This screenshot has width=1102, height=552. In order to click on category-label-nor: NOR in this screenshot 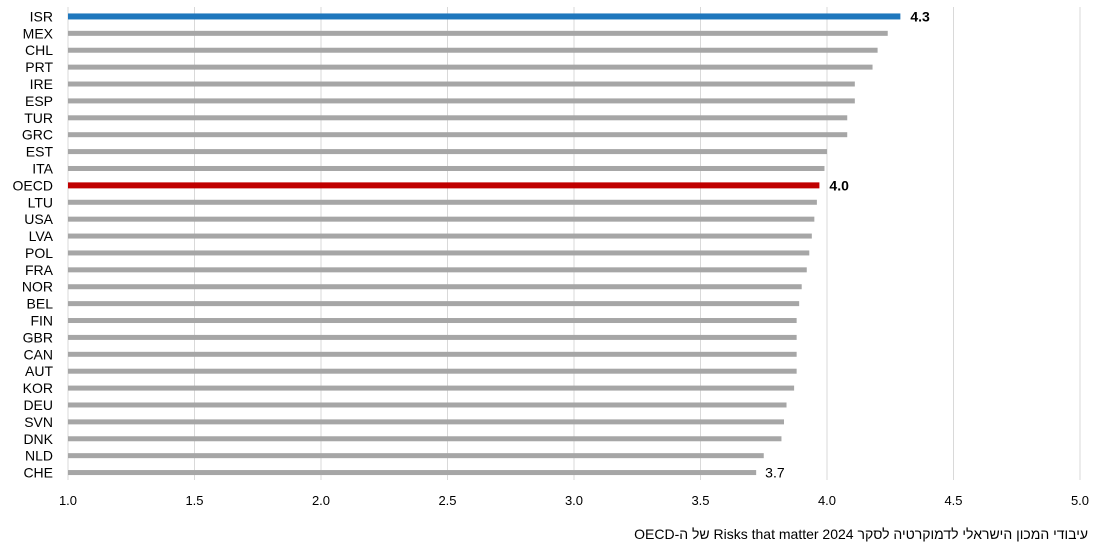, I will do `click(37, 287)`.